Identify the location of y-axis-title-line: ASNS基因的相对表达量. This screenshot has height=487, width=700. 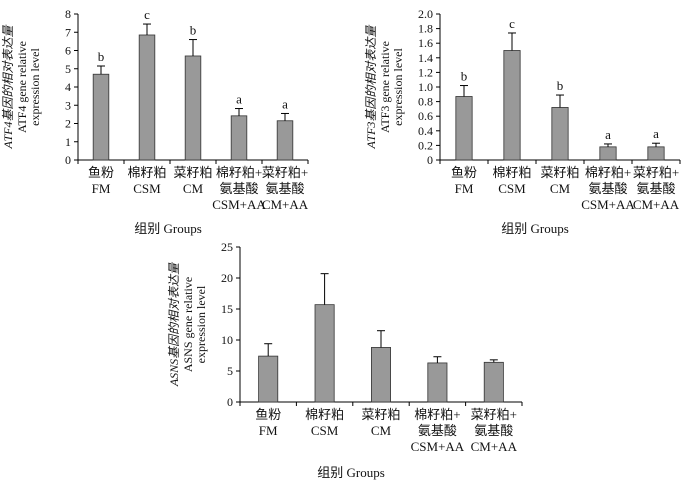
(174, 324).